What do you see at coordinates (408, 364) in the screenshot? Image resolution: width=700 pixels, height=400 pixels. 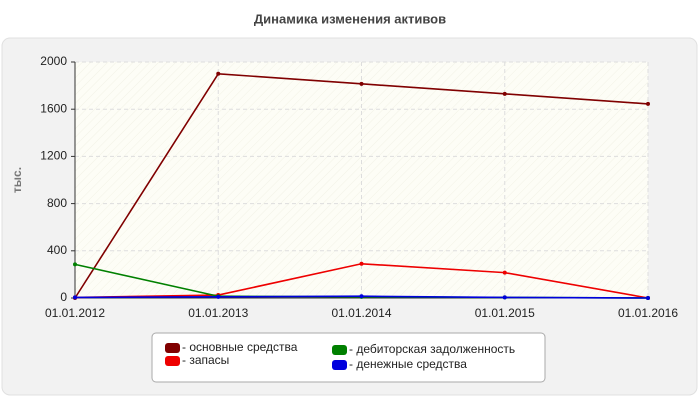 I see `legend-label: - денежные средства` at bounding box center [408, 364].